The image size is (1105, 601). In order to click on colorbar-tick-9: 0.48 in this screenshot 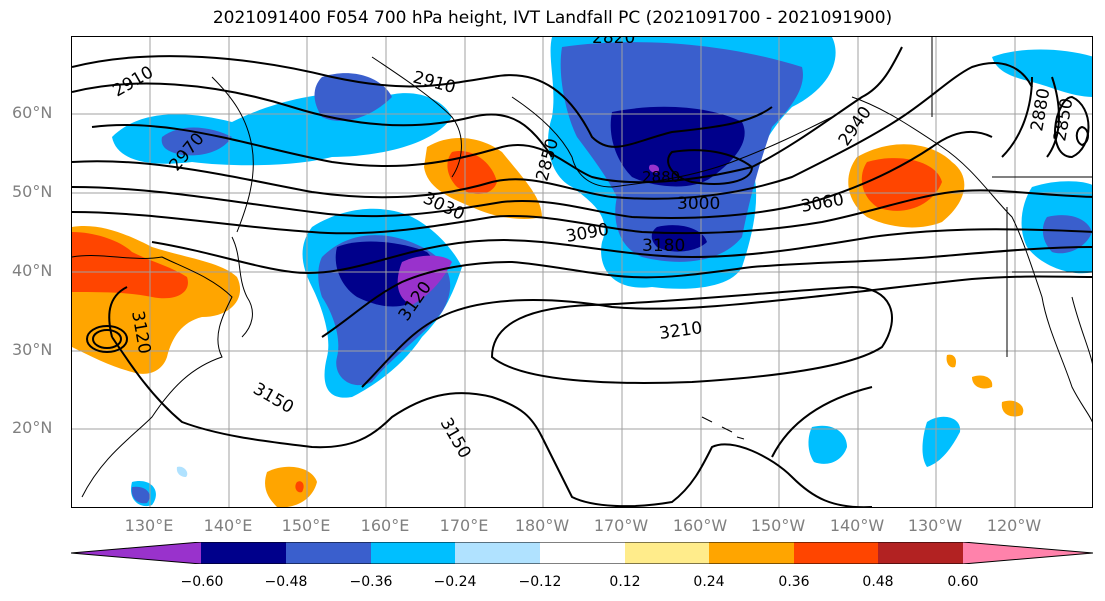, I will do `click(878, 582)`.